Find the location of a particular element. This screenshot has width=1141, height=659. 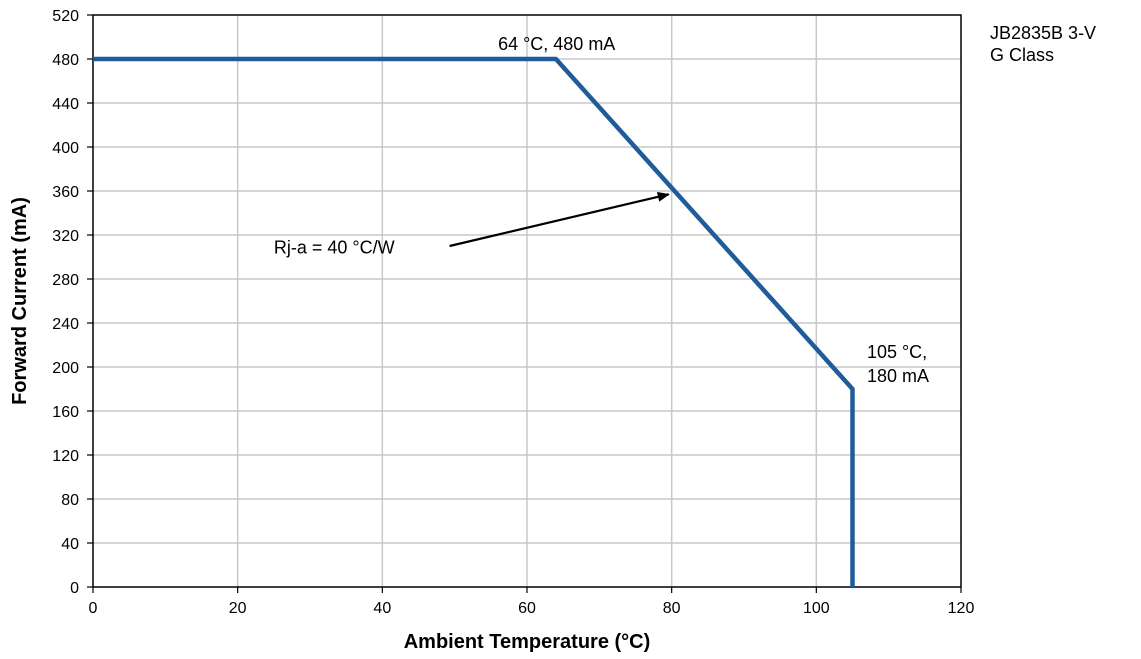

y-tick-label: 240 is located at coordinates (65, 324).